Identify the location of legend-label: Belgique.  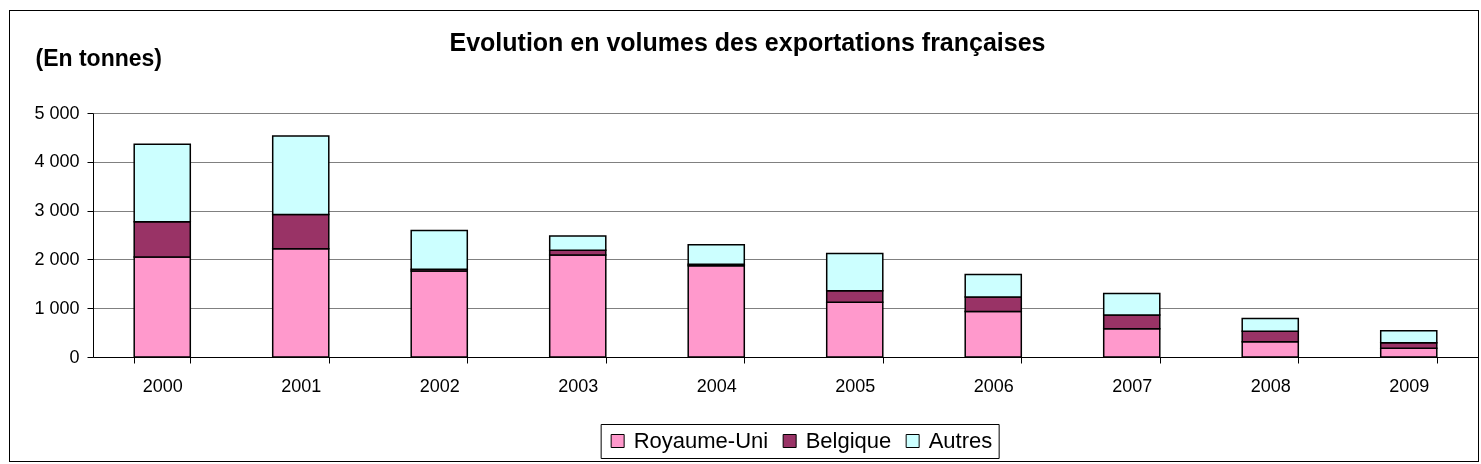
(848, 440).